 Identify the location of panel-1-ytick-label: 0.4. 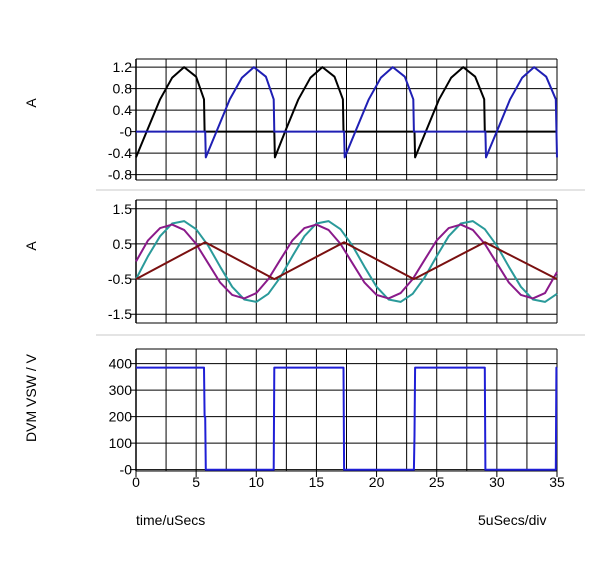
(123, 110).